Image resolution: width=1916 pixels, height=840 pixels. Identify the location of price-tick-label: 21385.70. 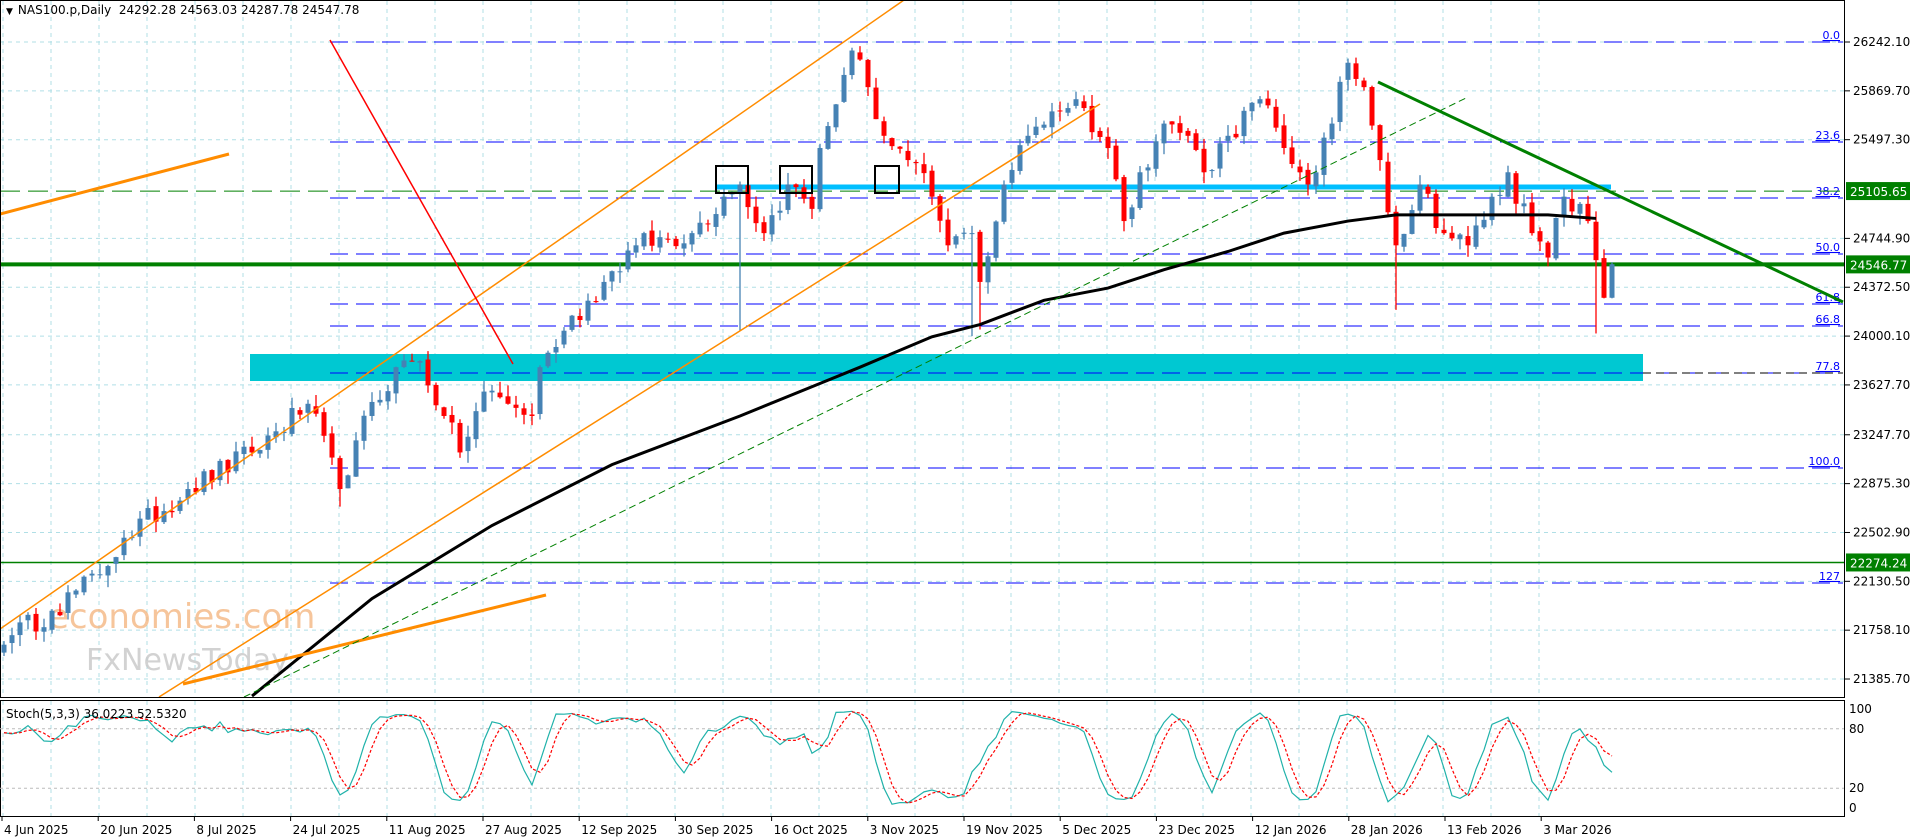
(1881, 679).